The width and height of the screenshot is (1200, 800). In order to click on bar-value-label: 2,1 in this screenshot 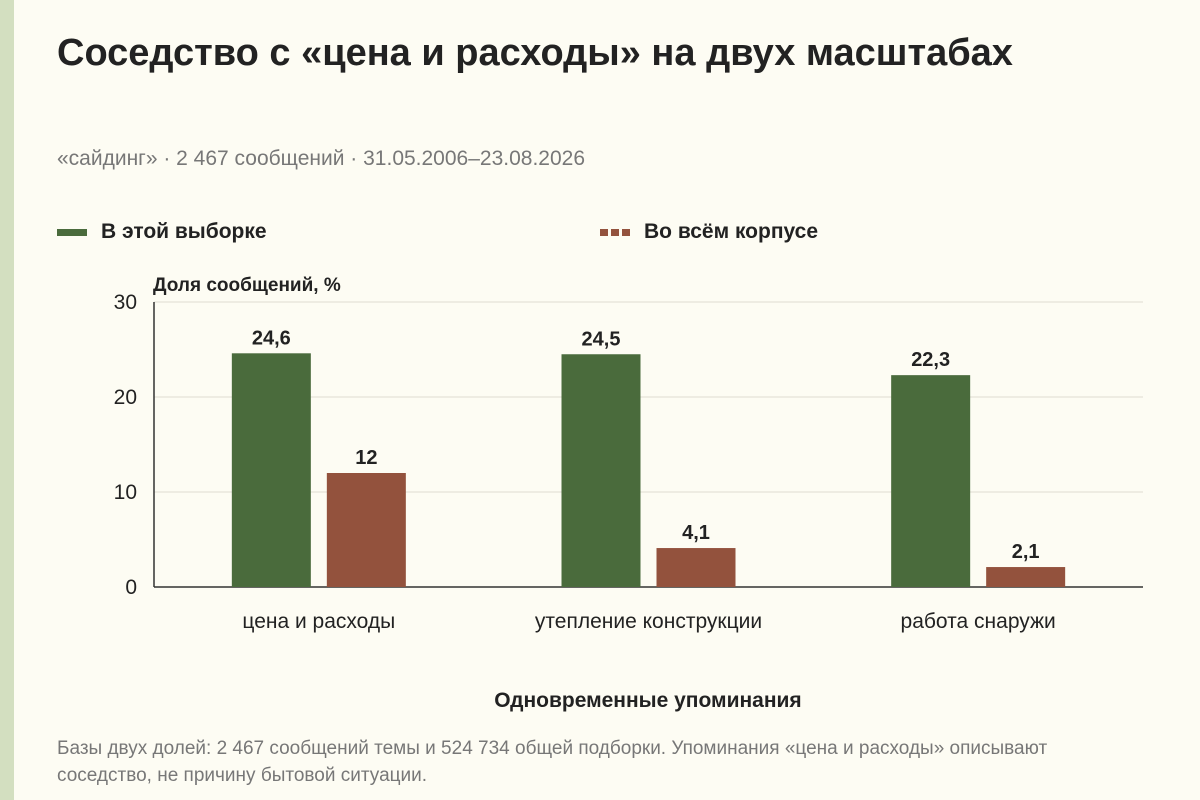, I will do `click(1026, 552)`.